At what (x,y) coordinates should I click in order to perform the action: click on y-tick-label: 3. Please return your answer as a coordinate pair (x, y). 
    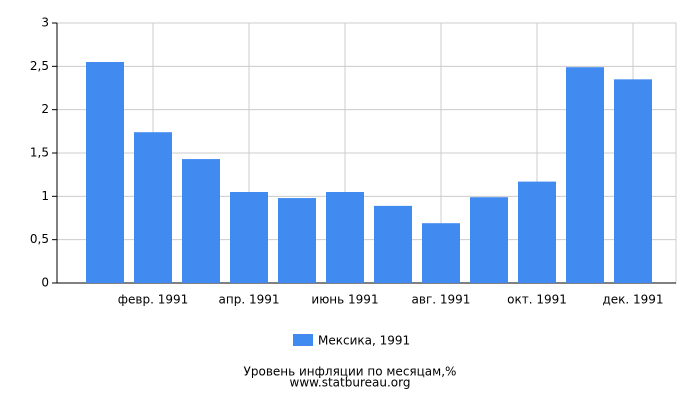
    Looking at the image, I should click on (45, 23).